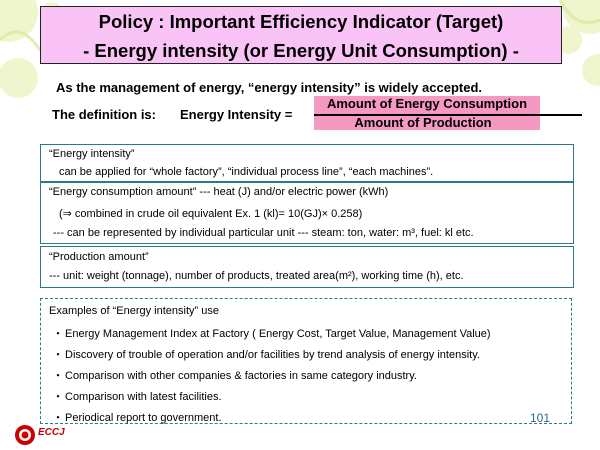 Image resolution: width=600 pixels, height=450 pixels. What do you see at coordinates (92, 154) in the screenshot?
I see `energy-intensity-heading: “Energy intensity”` at bounding box center [92, 154].